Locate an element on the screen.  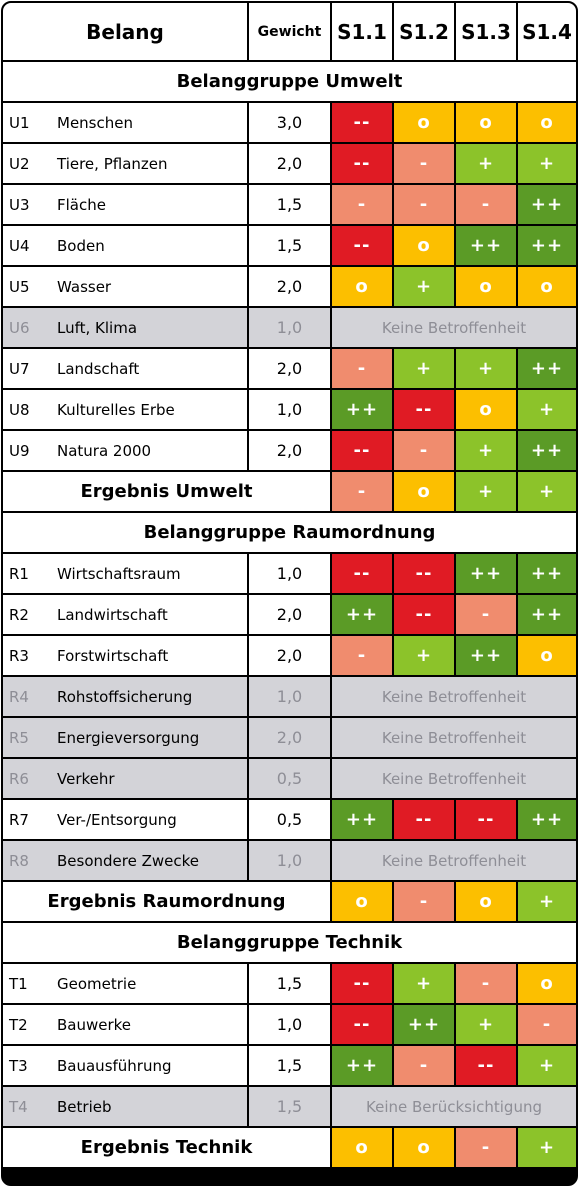
item-row: R8 Besondere Zwecke 1,0 Keine Betroffenheit is located at coordinates (289, 860).